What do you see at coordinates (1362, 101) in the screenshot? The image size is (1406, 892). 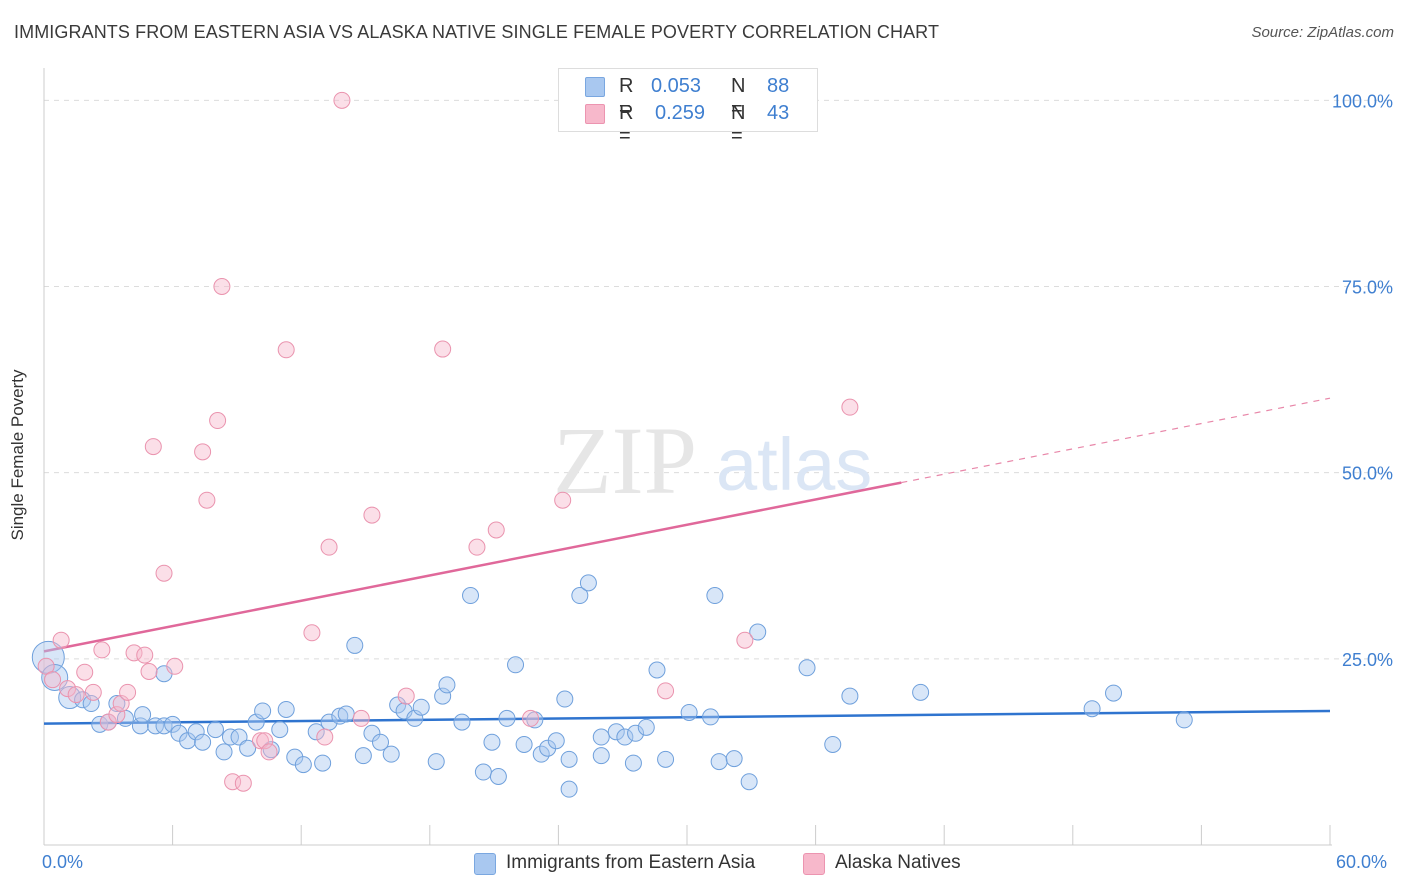 I see `y-tick-label: 100.0%` at bounding box center [1362, 101].